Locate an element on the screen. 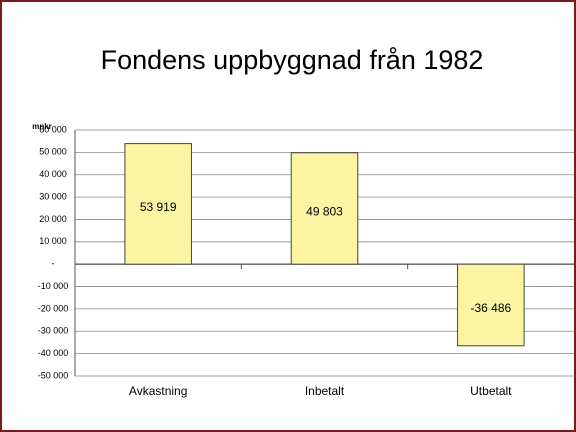 The image size is (576, 432). y-axis-label: mnkr is located at coordinates (42, 126).